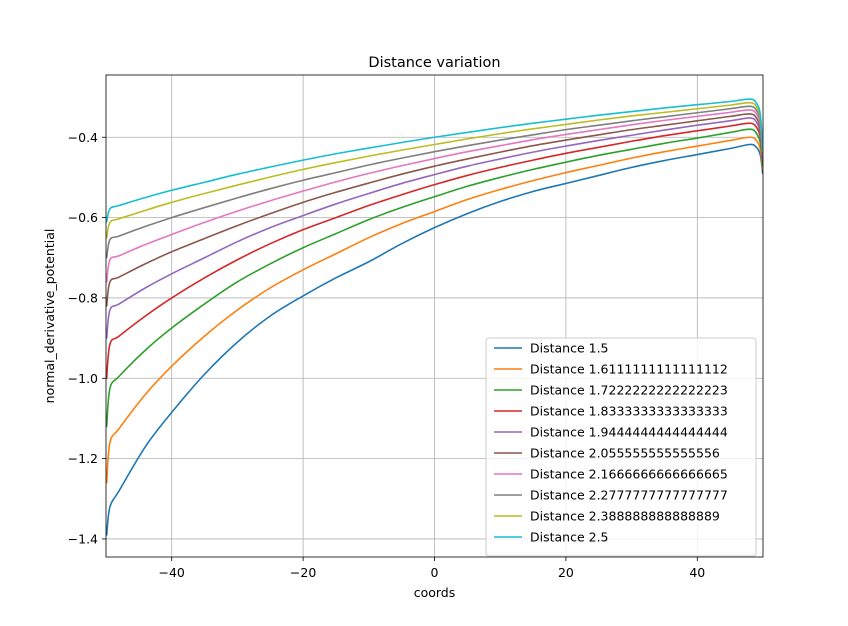 This screenshot has height=626, width=848. Describe the element at coordinates (83, 137) in the screenshot. I see `y-tick-label: −0.4` at that location.